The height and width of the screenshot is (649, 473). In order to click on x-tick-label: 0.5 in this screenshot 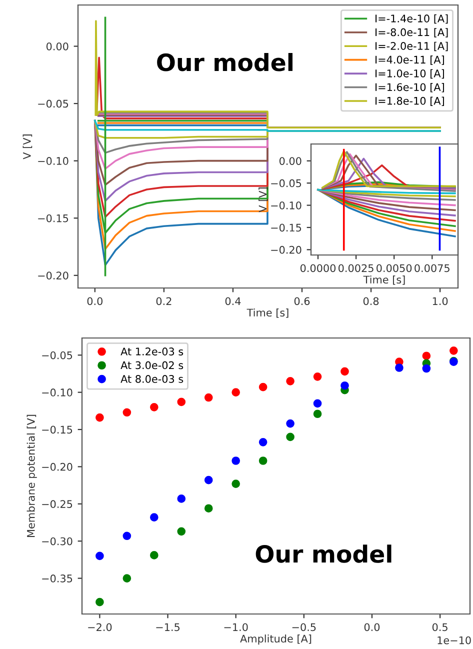, I will do `click(440, 627)`.